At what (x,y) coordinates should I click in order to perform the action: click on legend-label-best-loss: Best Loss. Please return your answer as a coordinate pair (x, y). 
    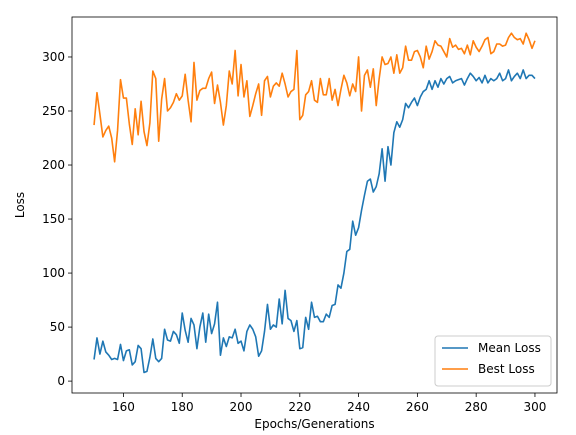
    Looking at the image, I should click on (506, 369).